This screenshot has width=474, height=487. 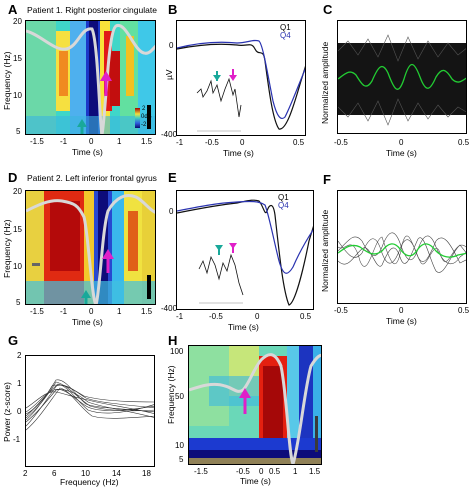 What do you see at coordinates (19, 411) in the screenshot?
I see `panel-g-ytick: 0` at bounding box center [19, 411].